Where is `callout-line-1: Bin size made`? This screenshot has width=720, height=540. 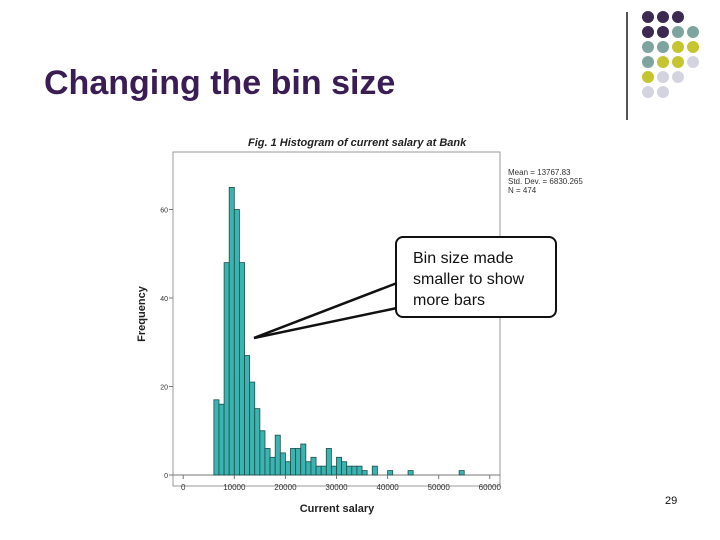 callout-line-1: Bin size made is located at coordinates (463, 258).